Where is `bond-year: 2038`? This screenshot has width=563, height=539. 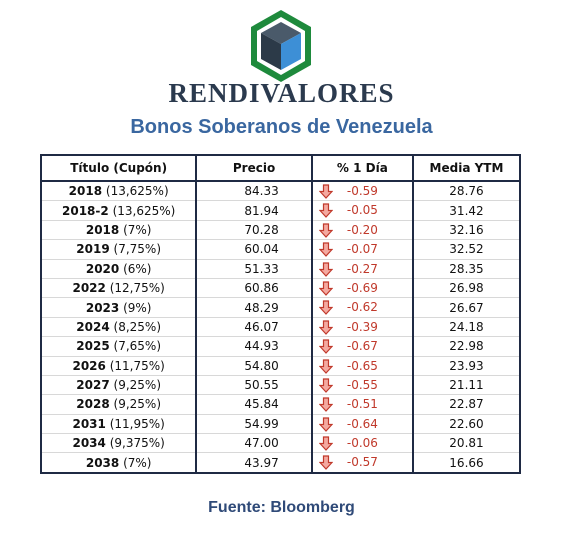
bond-year: 2038 is located at coordinates (102, 462).